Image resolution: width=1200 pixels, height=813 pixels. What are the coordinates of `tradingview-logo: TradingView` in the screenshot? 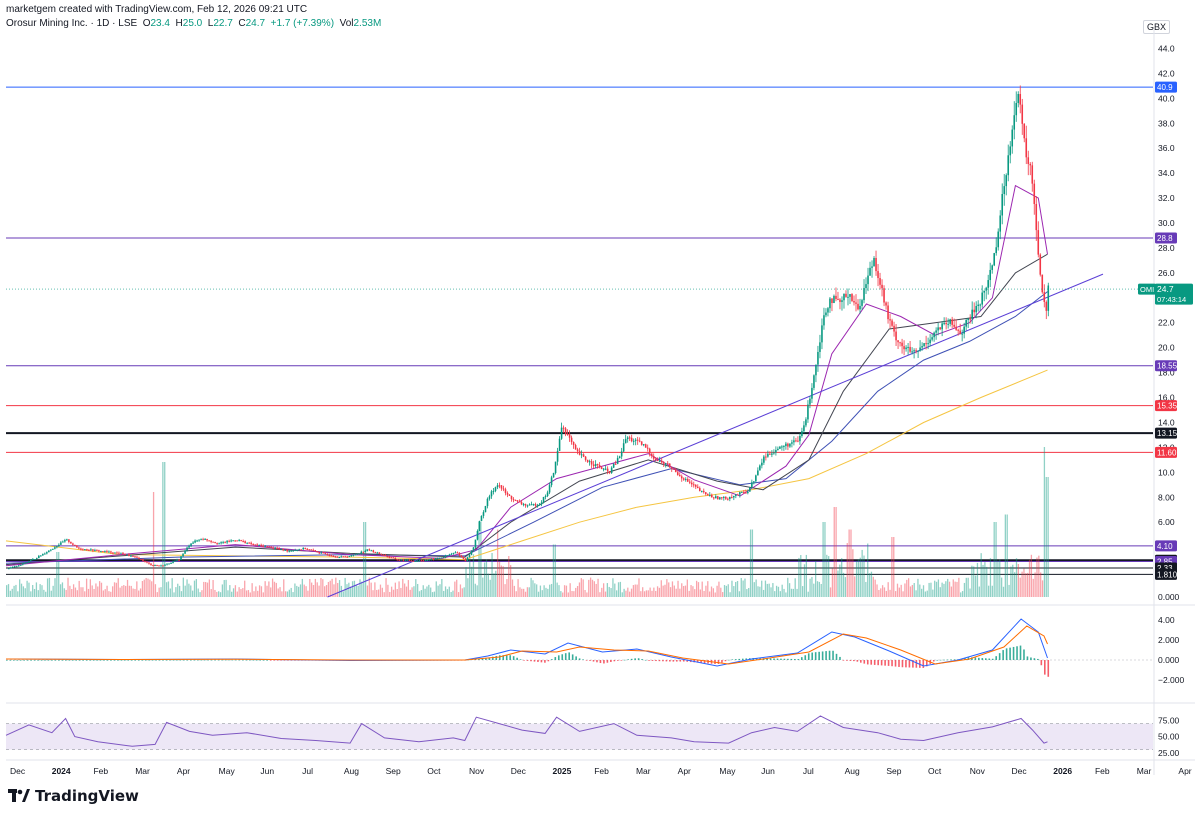 It's located at (73, 796).